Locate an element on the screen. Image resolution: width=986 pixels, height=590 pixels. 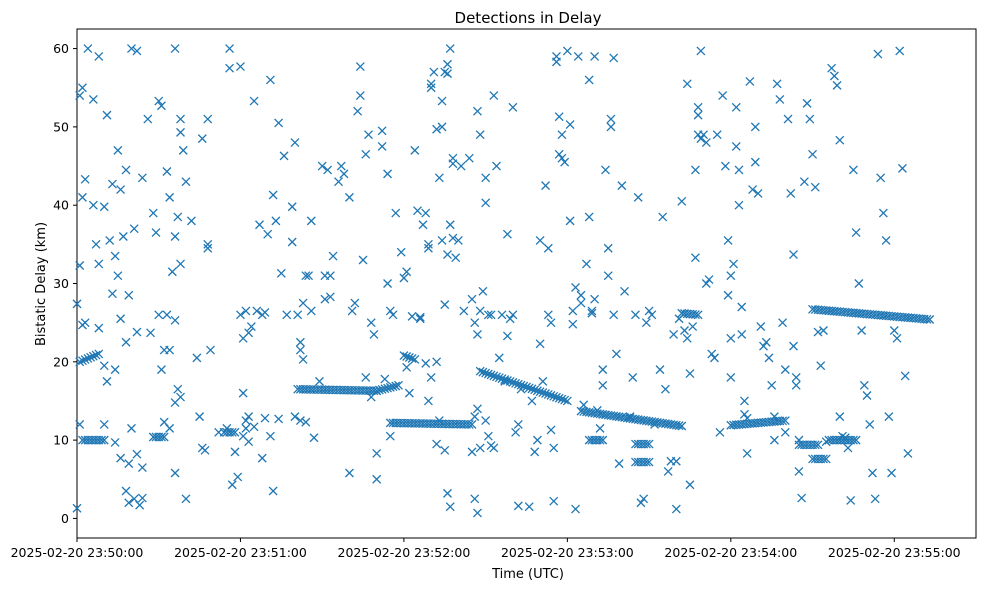
y-tick-label: 40 is located at coordinates (61, 205).